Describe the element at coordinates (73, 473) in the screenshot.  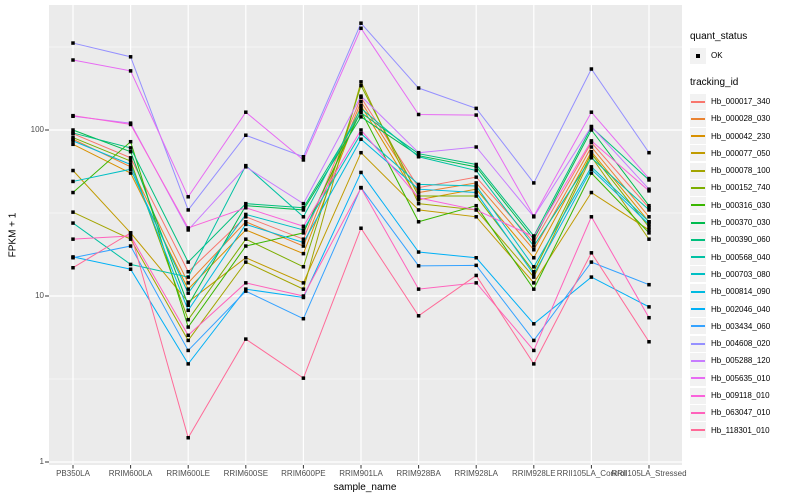
I see `x-tick-label: PB350LA` at that location.